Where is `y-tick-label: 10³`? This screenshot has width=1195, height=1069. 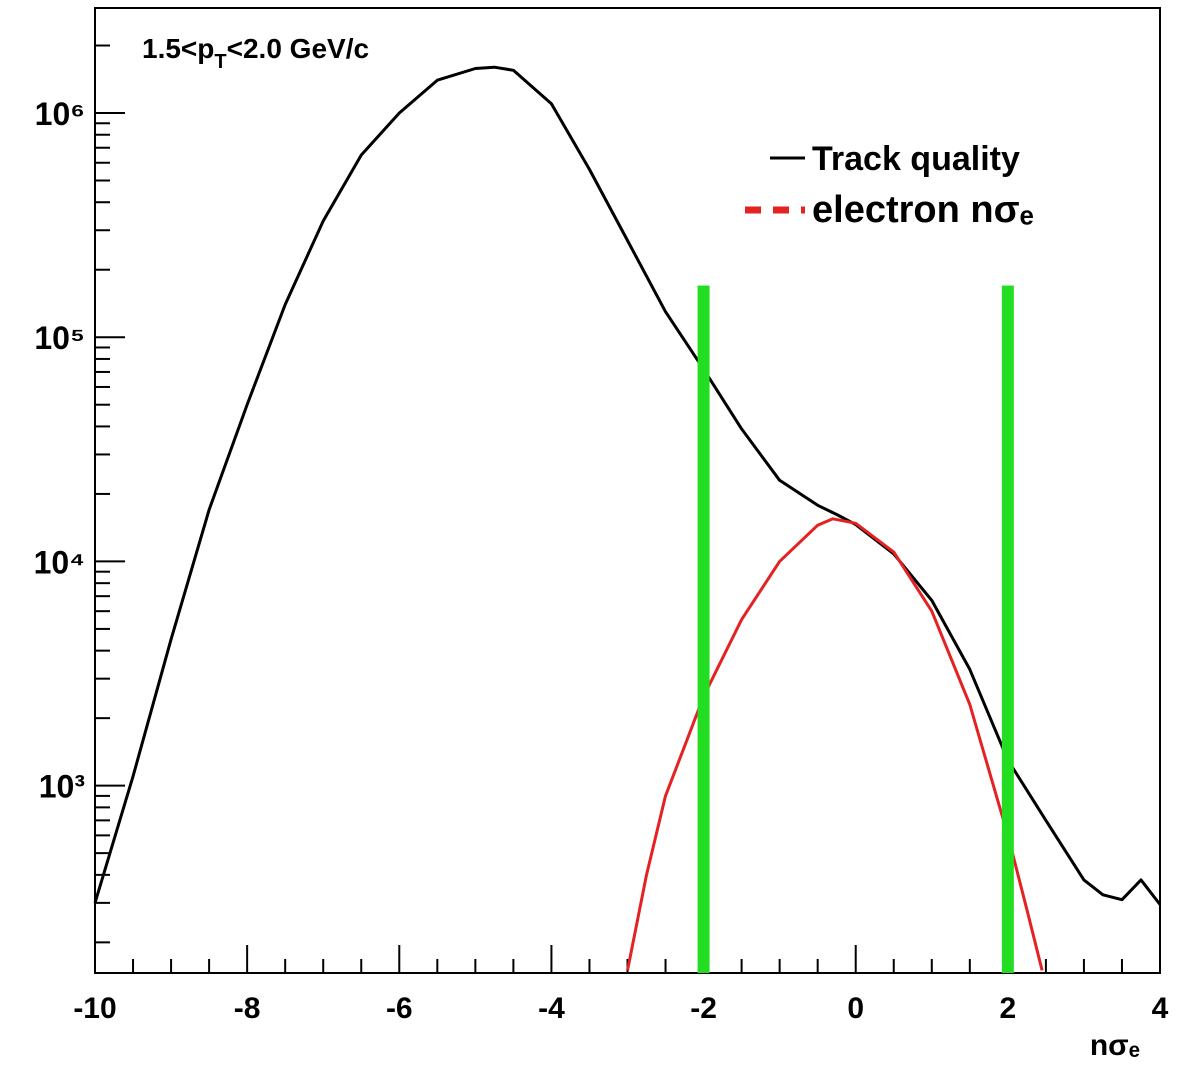
y-tick-label: 10³ is located at coordinates (62, 787).